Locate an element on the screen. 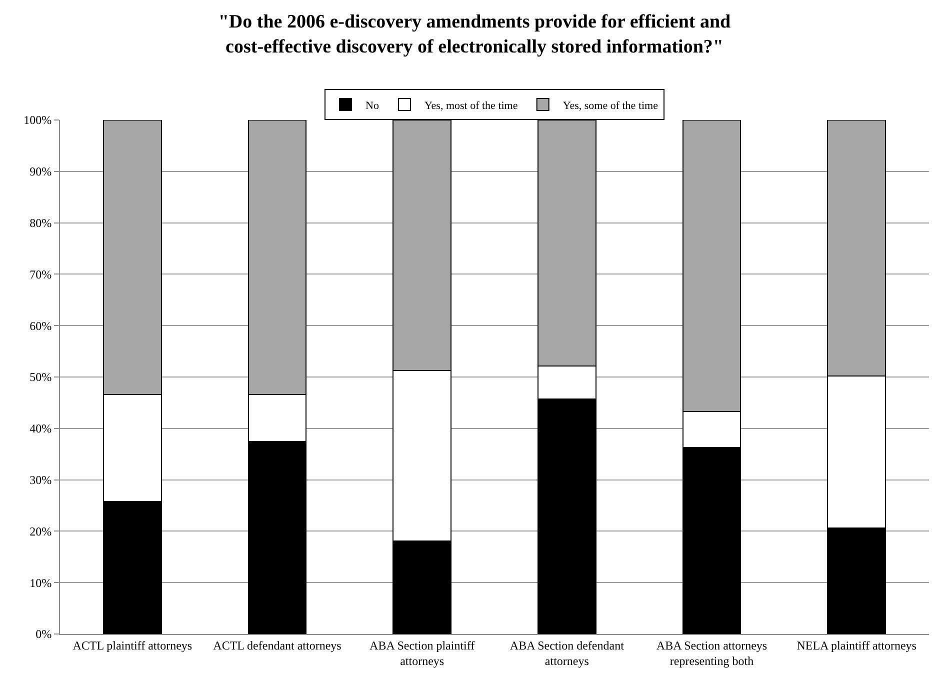  x-tick-label: ACTL plaintiff attorneys is located at coordinates (132, 645).